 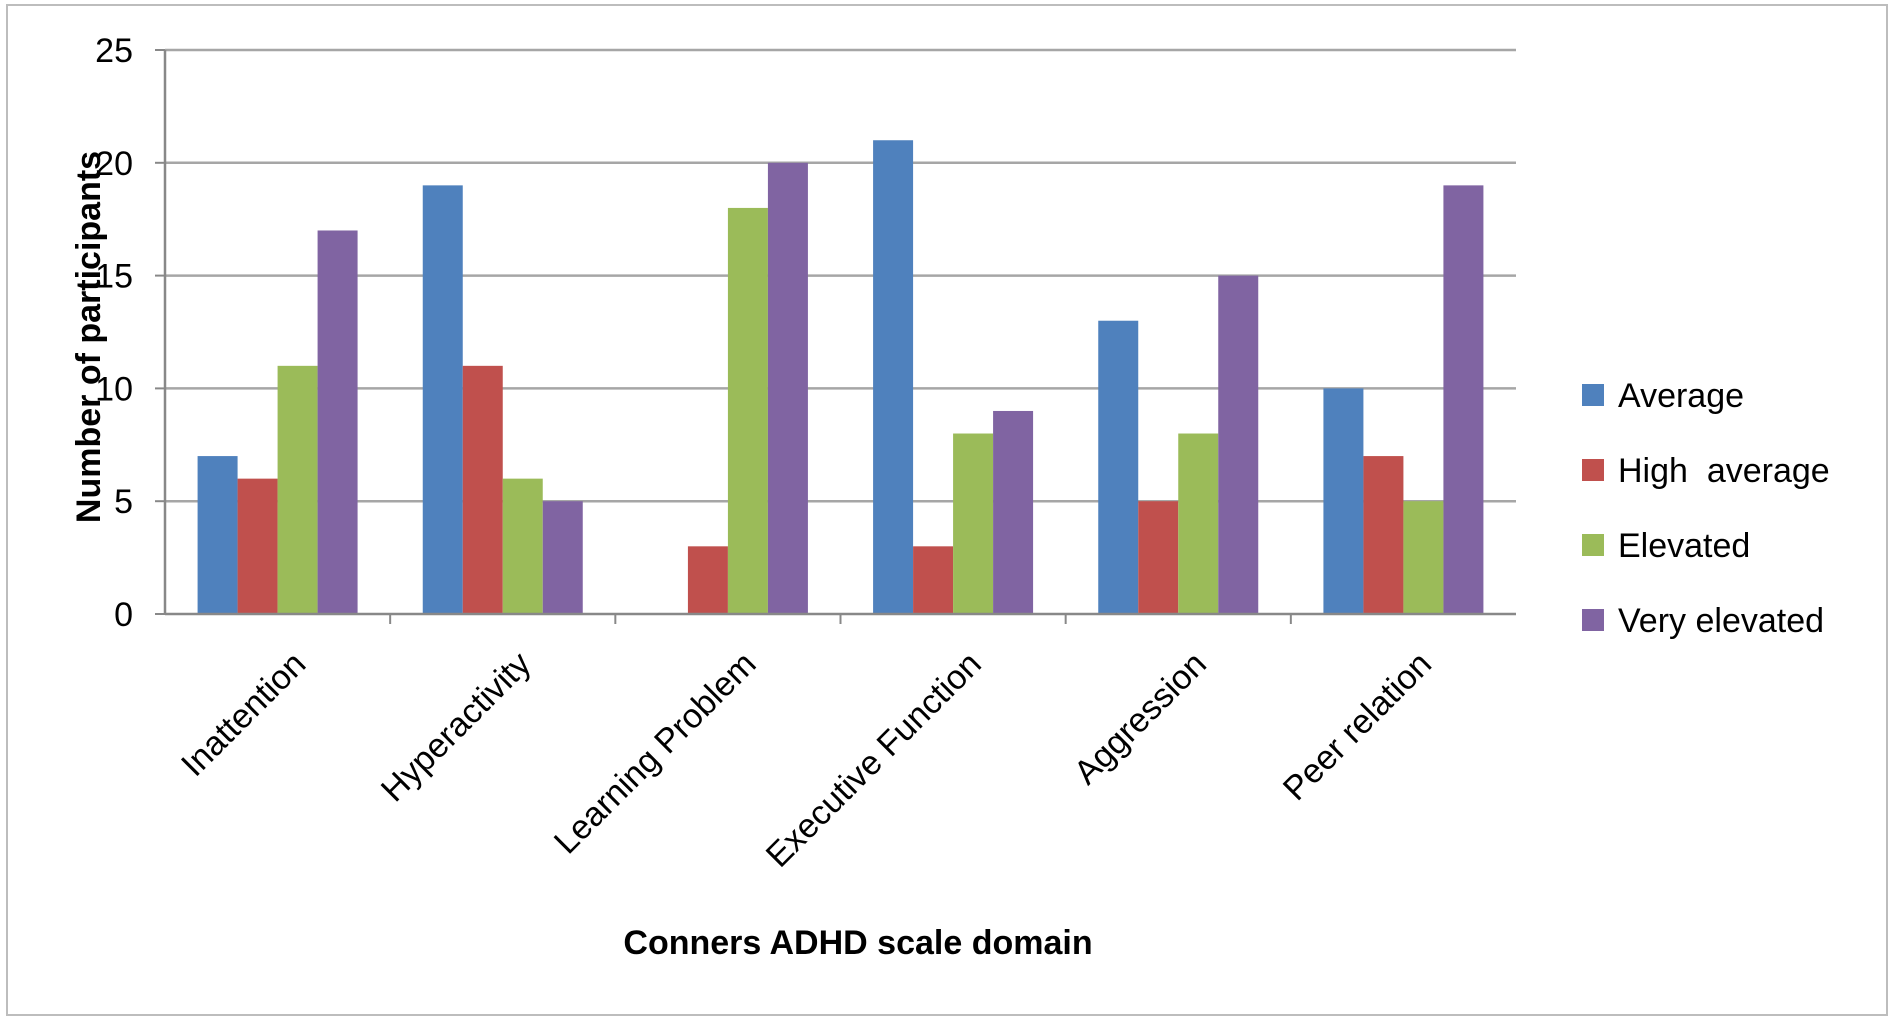 What do you see at coordinates (482, 489) in the screenshot?
I see `bar-high-average-hyperactivity` at bounding box center [482, 489].